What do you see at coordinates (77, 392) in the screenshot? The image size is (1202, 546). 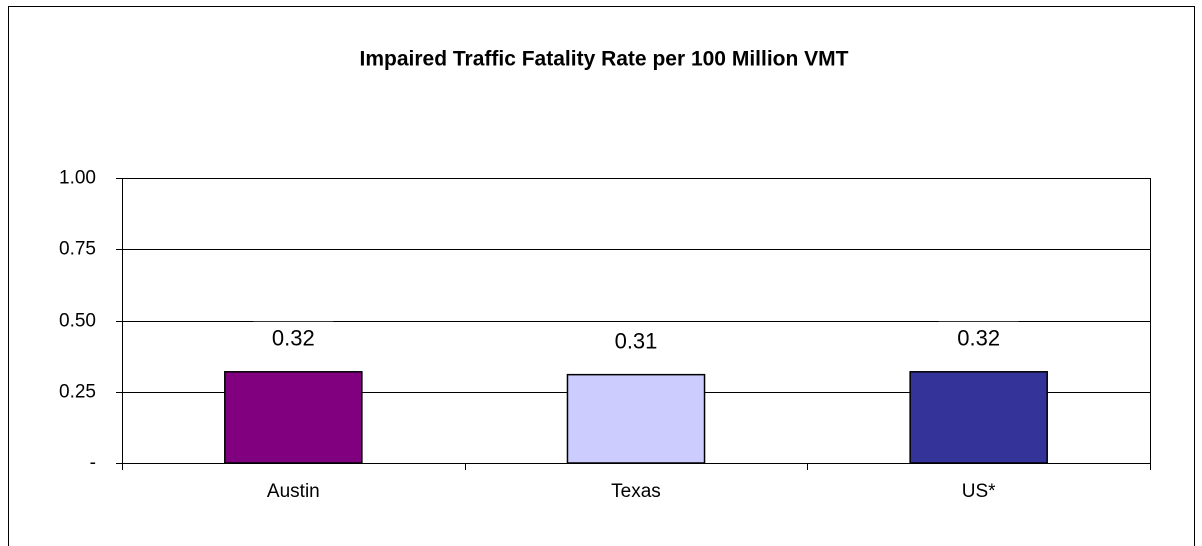 I see `y-tick-label: 0.25` at bounding box center [77, 392].